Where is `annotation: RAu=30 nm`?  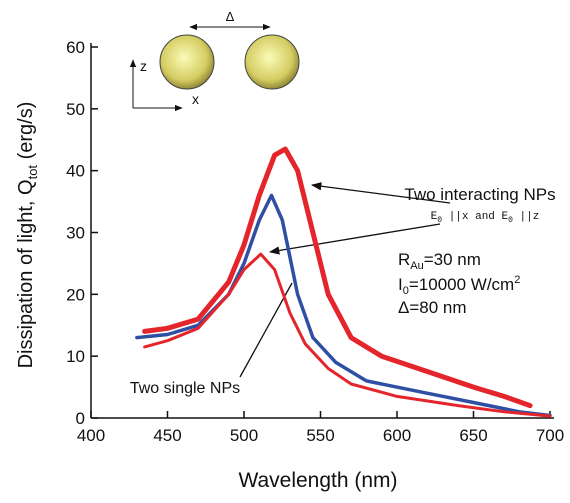 annotation: RAu=30 nm is located at coordinates (439, 261).